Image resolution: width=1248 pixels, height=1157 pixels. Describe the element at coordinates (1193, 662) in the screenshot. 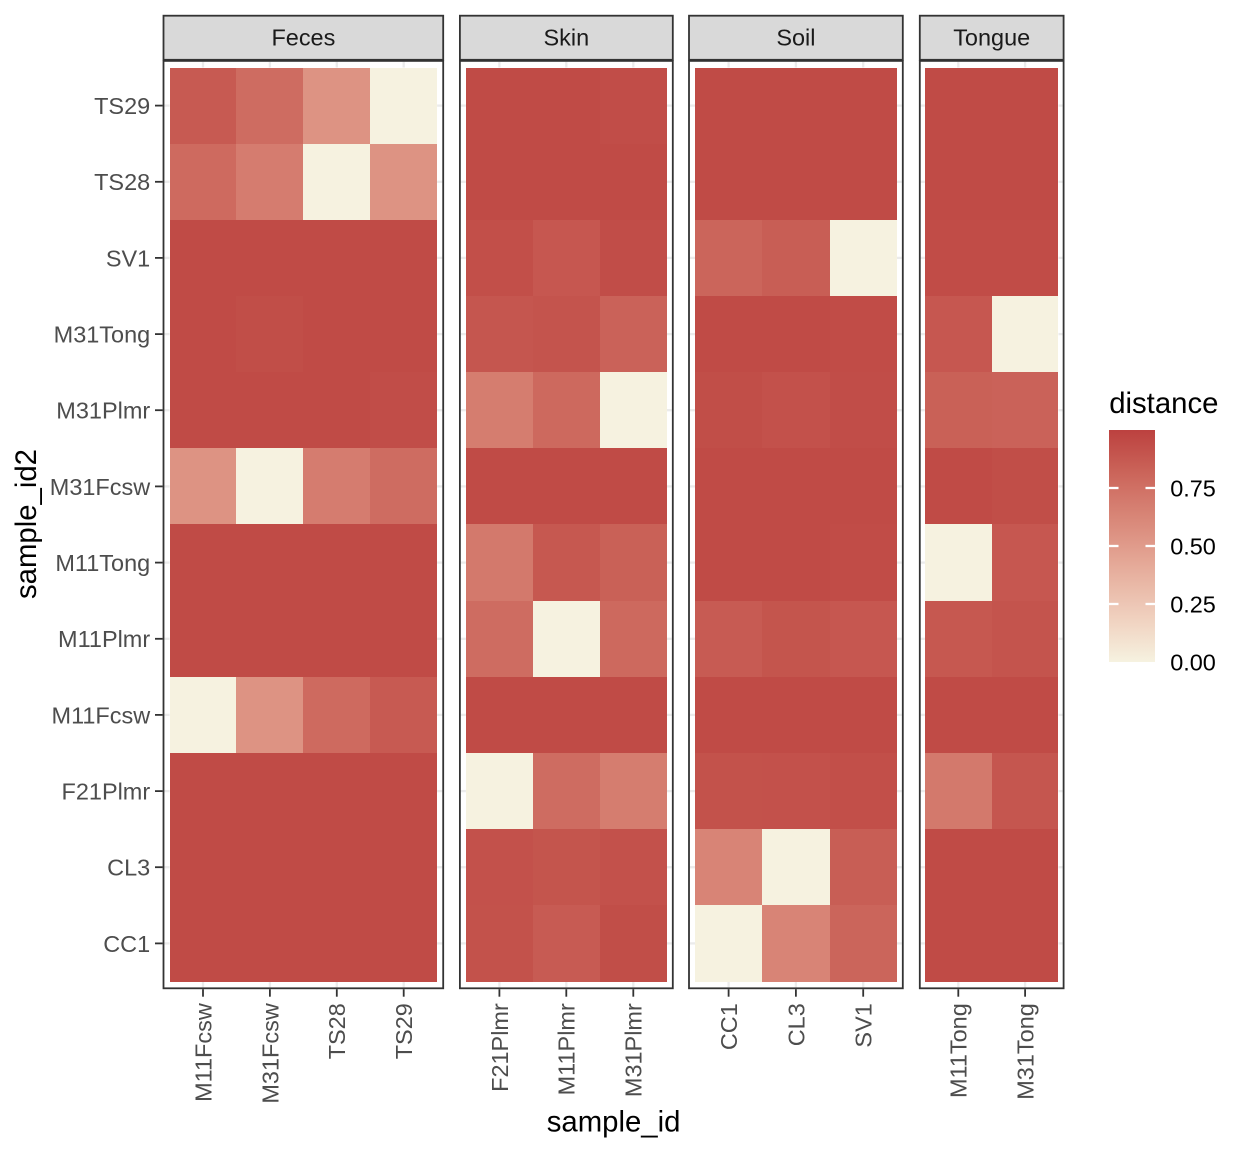

I see `svg-text: 0.00` at that location.